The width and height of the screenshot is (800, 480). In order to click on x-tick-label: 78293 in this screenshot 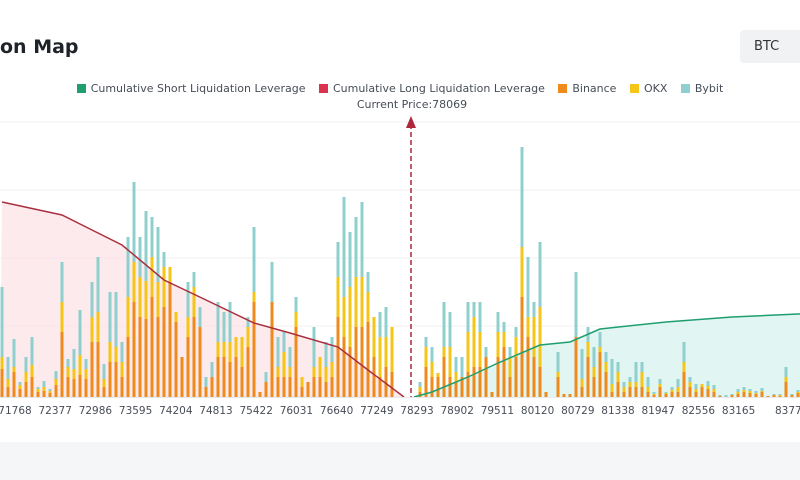, I will do `click(416, 411)`.